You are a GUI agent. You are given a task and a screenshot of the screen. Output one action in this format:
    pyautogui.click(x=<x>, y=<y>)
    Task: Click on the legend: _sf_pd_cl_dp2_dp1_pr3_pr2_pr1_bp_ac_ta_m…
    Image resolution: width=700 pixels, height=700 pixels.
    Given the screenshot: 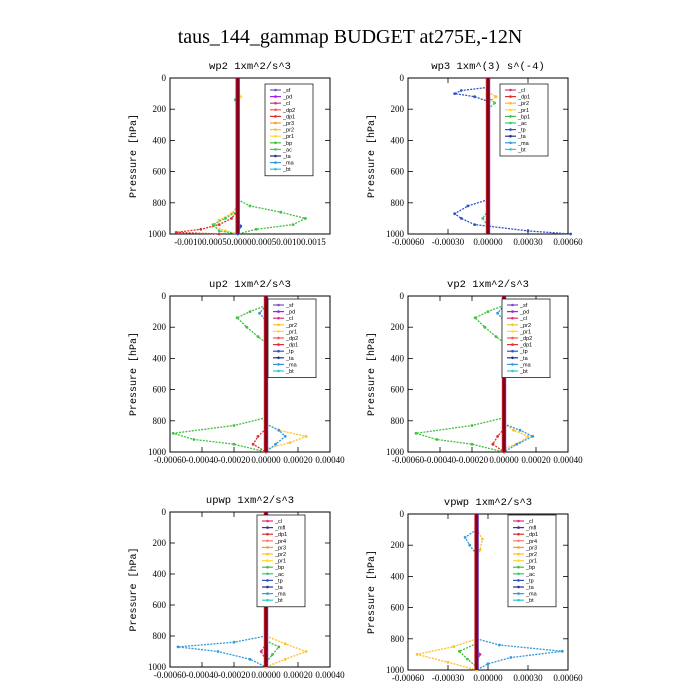 What is the action you would take?
    pyautogui.click(x=289, y=130)
    